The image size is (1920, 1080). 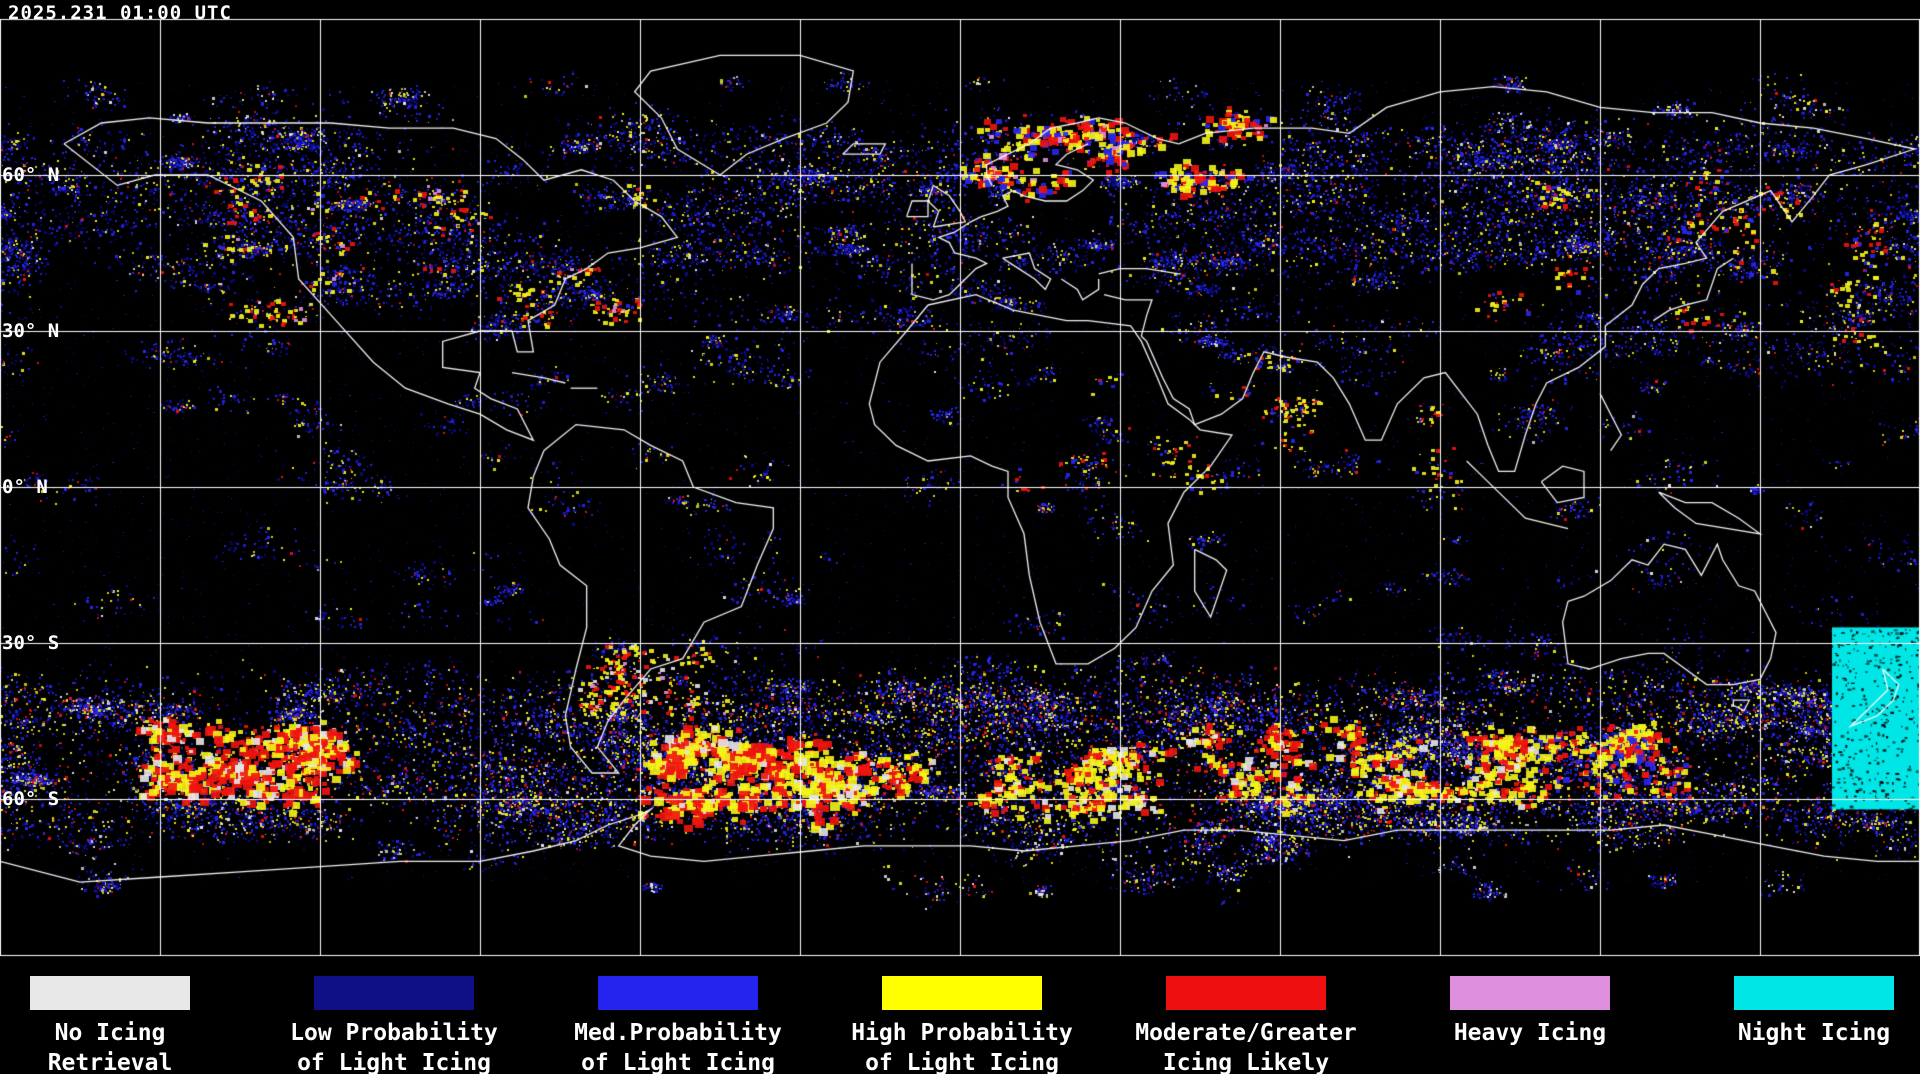 I want to click on legend-item-heavy-icing: Heavy Icing, so click(x=1530, y=1025).